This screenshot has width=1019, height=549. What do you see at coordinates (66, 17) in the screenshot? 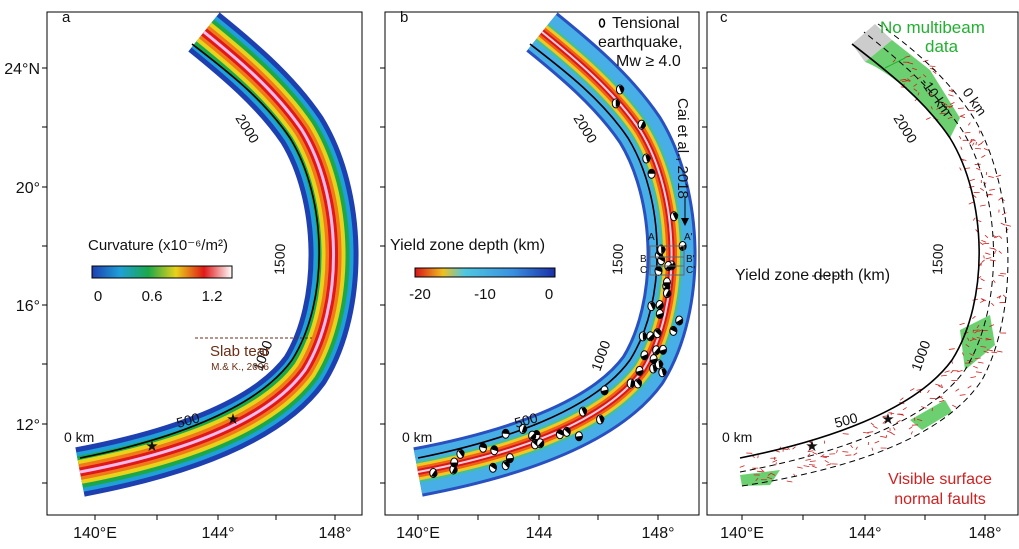
I see `panel-label: a` at bounding box center [66, 17].